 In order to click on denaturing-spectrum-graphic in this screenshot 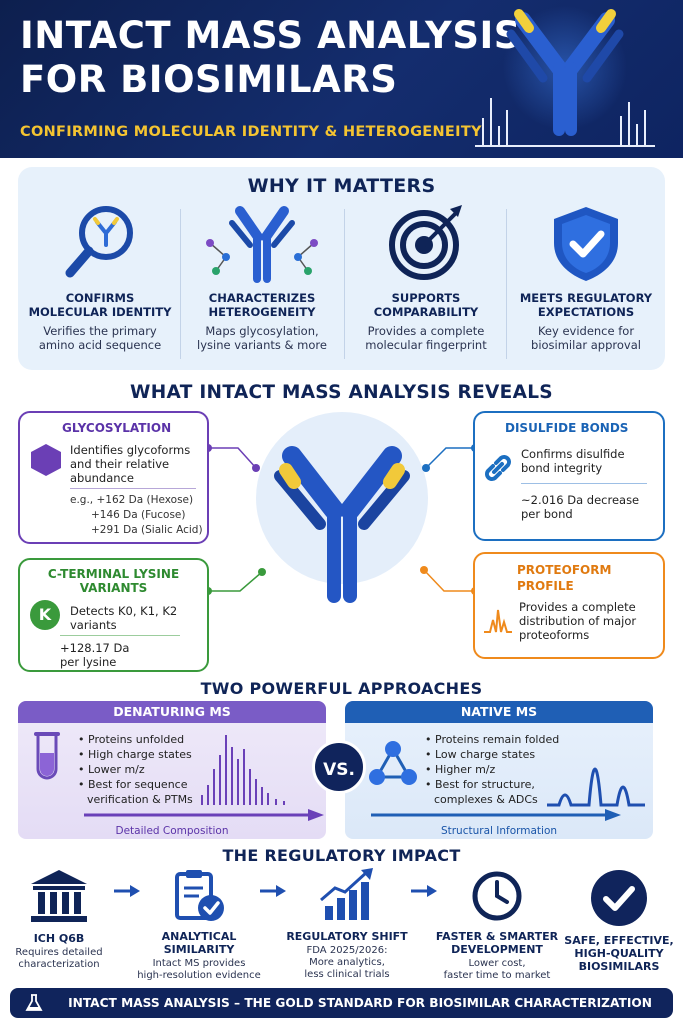, I will do `click(243, 770)`.